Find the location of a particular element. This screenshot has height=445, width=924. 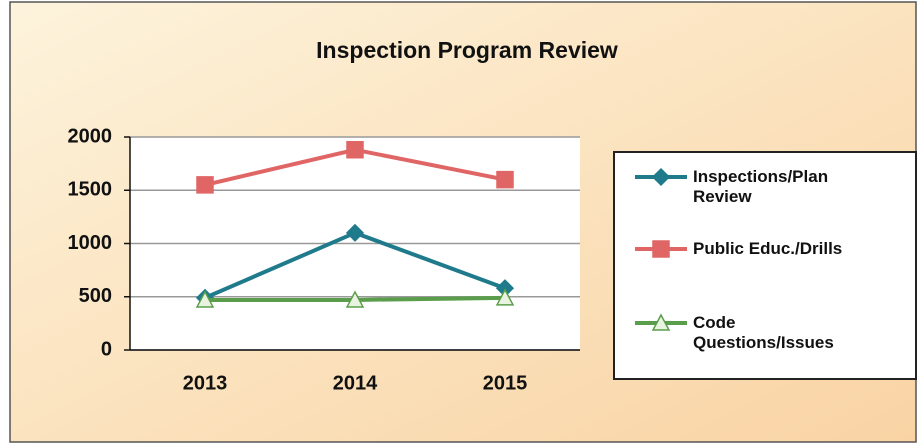

y-tick-label: 0 is located at coordinates (106, 349).